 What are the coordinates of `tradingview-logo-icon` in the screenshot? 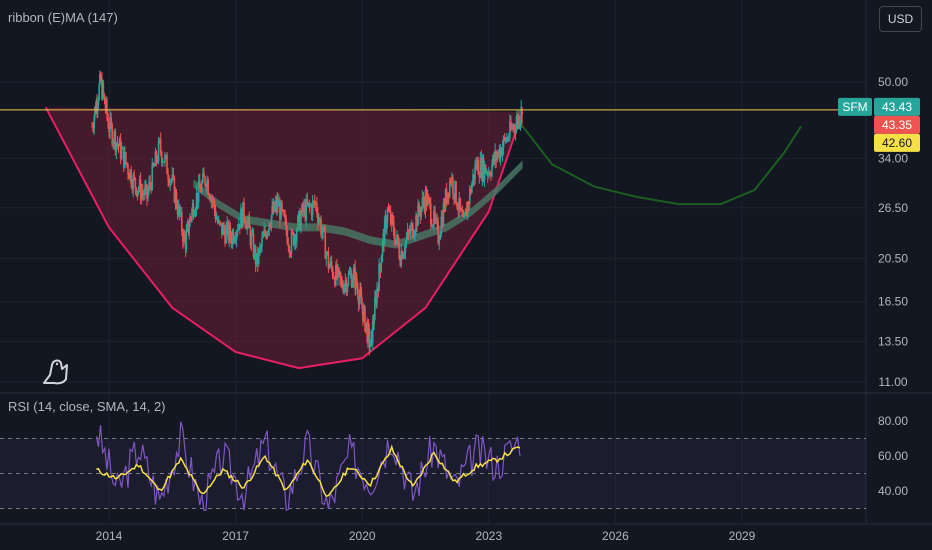 It's located at (58, 371).